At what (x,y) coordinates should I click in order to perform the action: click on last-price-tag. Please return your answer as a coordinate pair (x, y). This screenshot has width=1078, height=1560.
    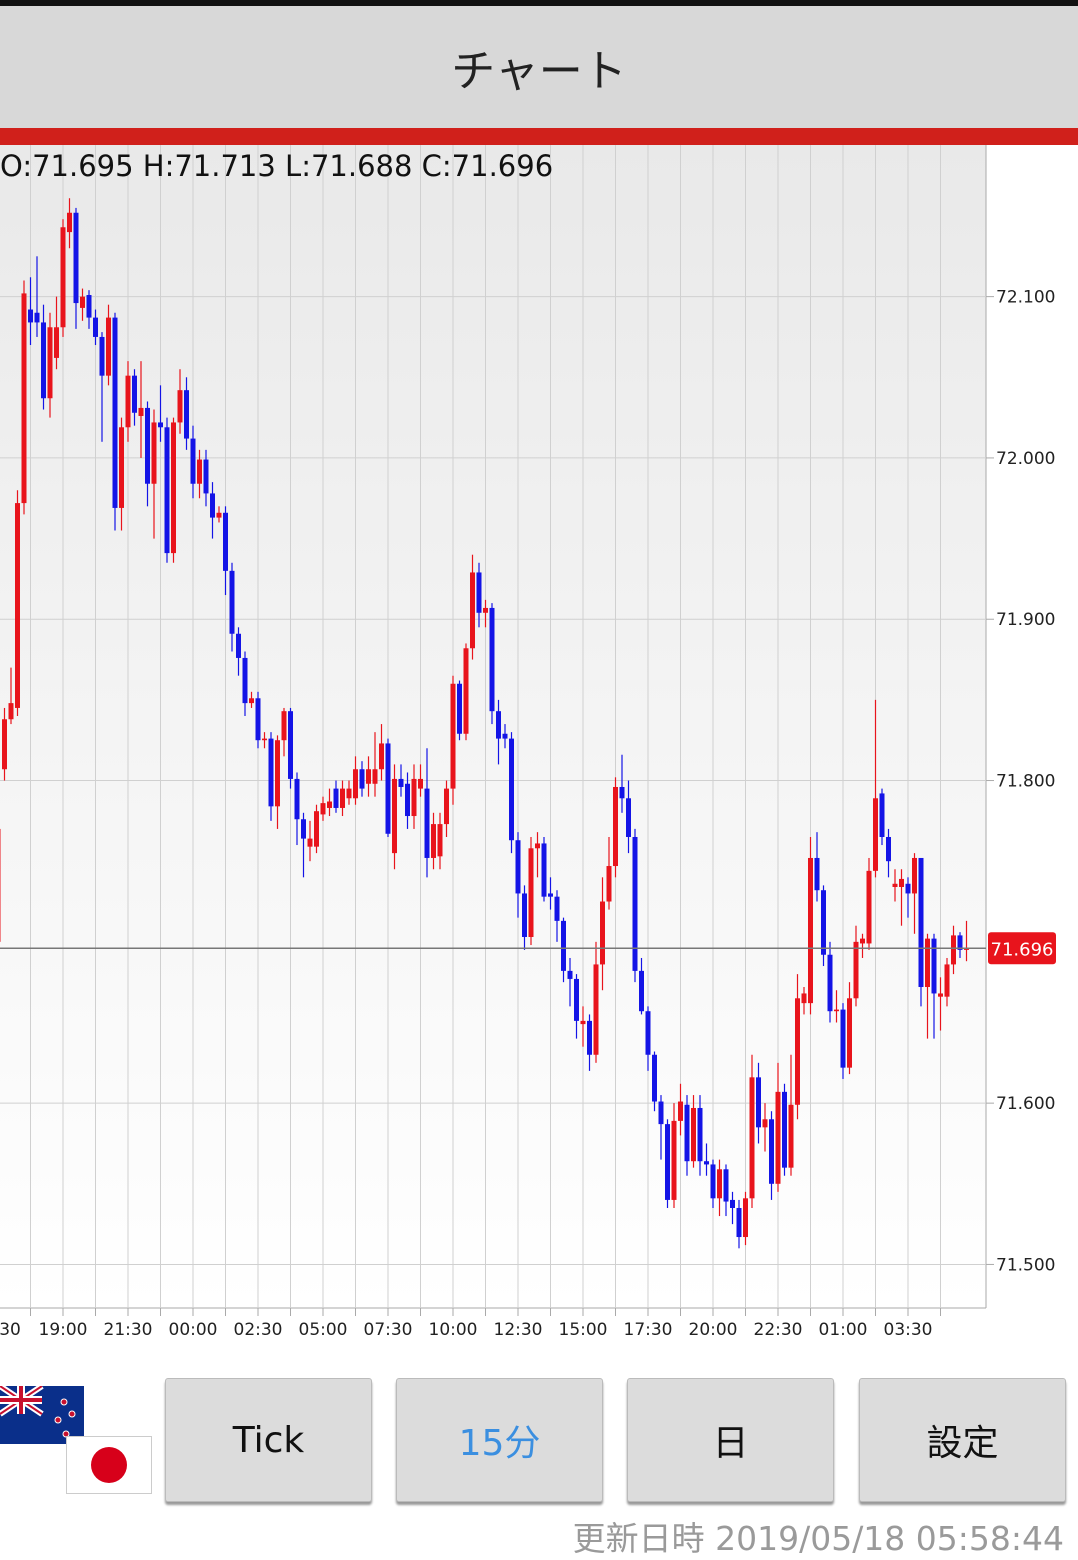
    Looking at the image, I should click on (1022, 948).